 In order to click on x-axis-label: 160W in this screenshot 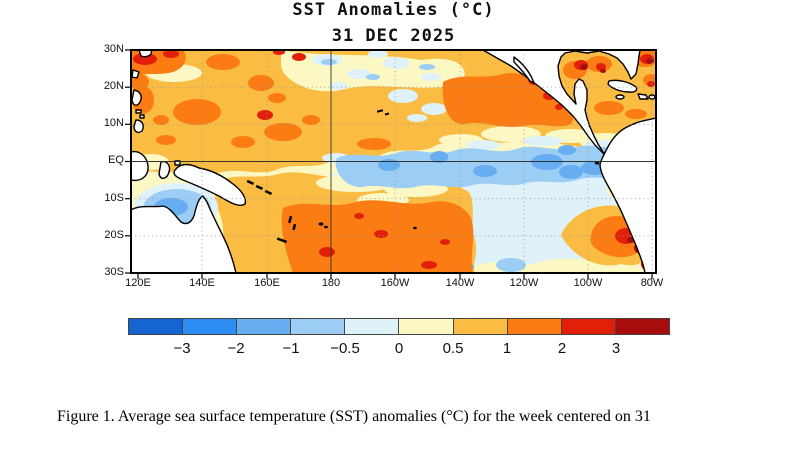, I will do `click(395, 283)`.